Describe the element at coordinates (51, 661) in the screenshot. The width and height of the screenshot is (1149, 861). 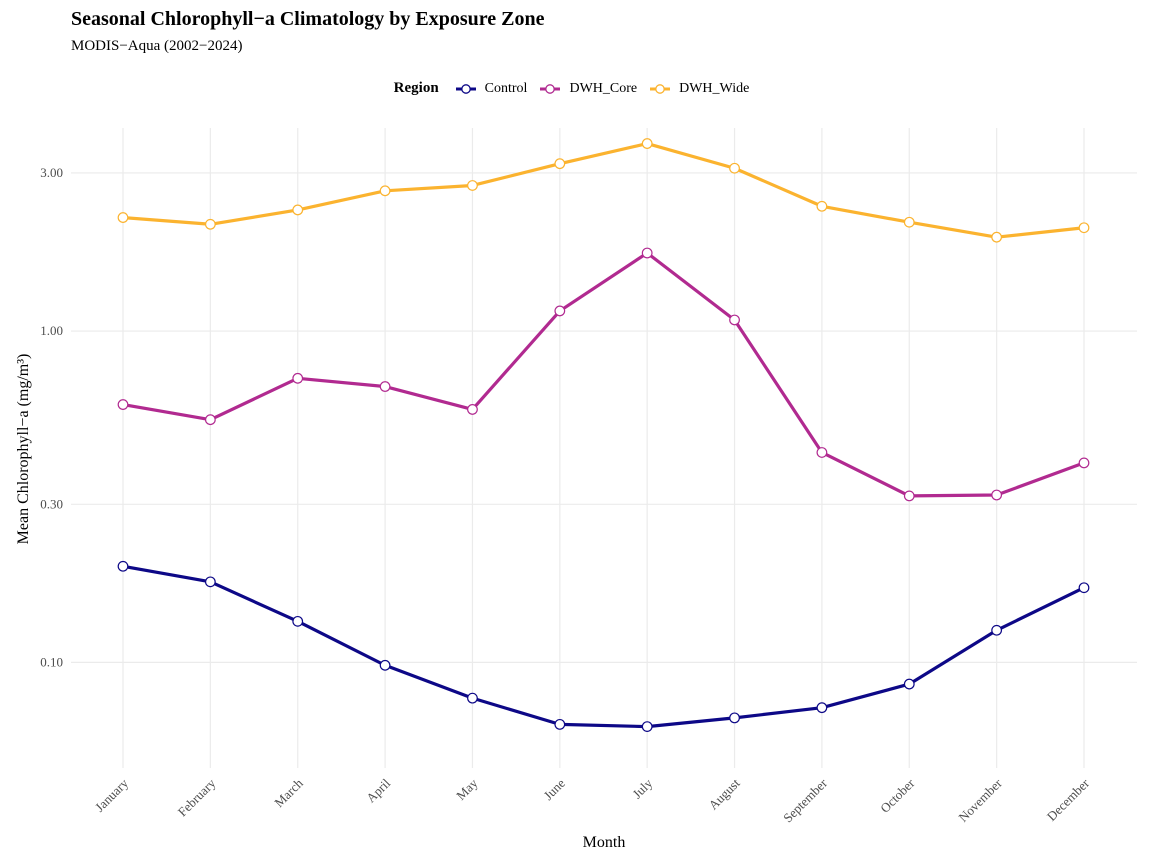
I see `y-tick-label-0: 0.10` at that location.